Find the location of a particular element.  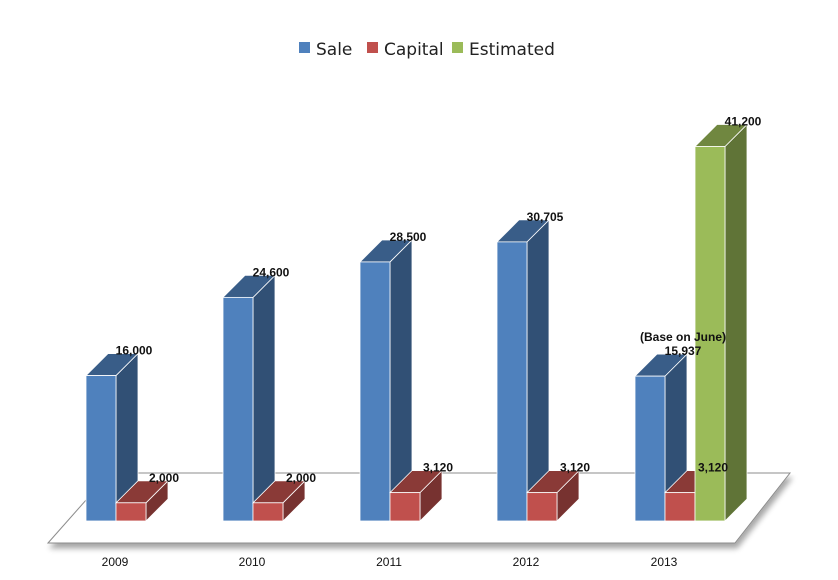

data-label-capital-2010: 2,000 is located at coordinates (301, 478).